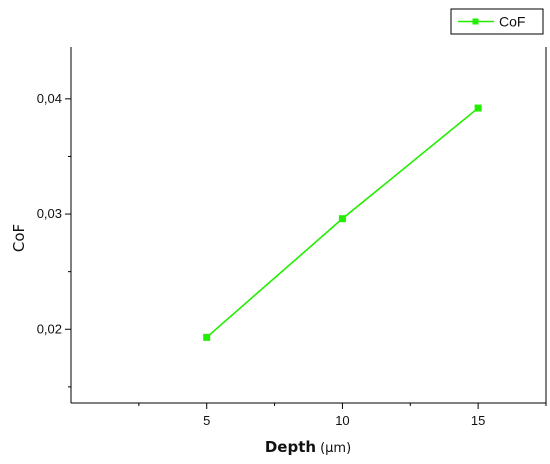  I want to click on y-tick-label: 0,02, so click(49, 328).